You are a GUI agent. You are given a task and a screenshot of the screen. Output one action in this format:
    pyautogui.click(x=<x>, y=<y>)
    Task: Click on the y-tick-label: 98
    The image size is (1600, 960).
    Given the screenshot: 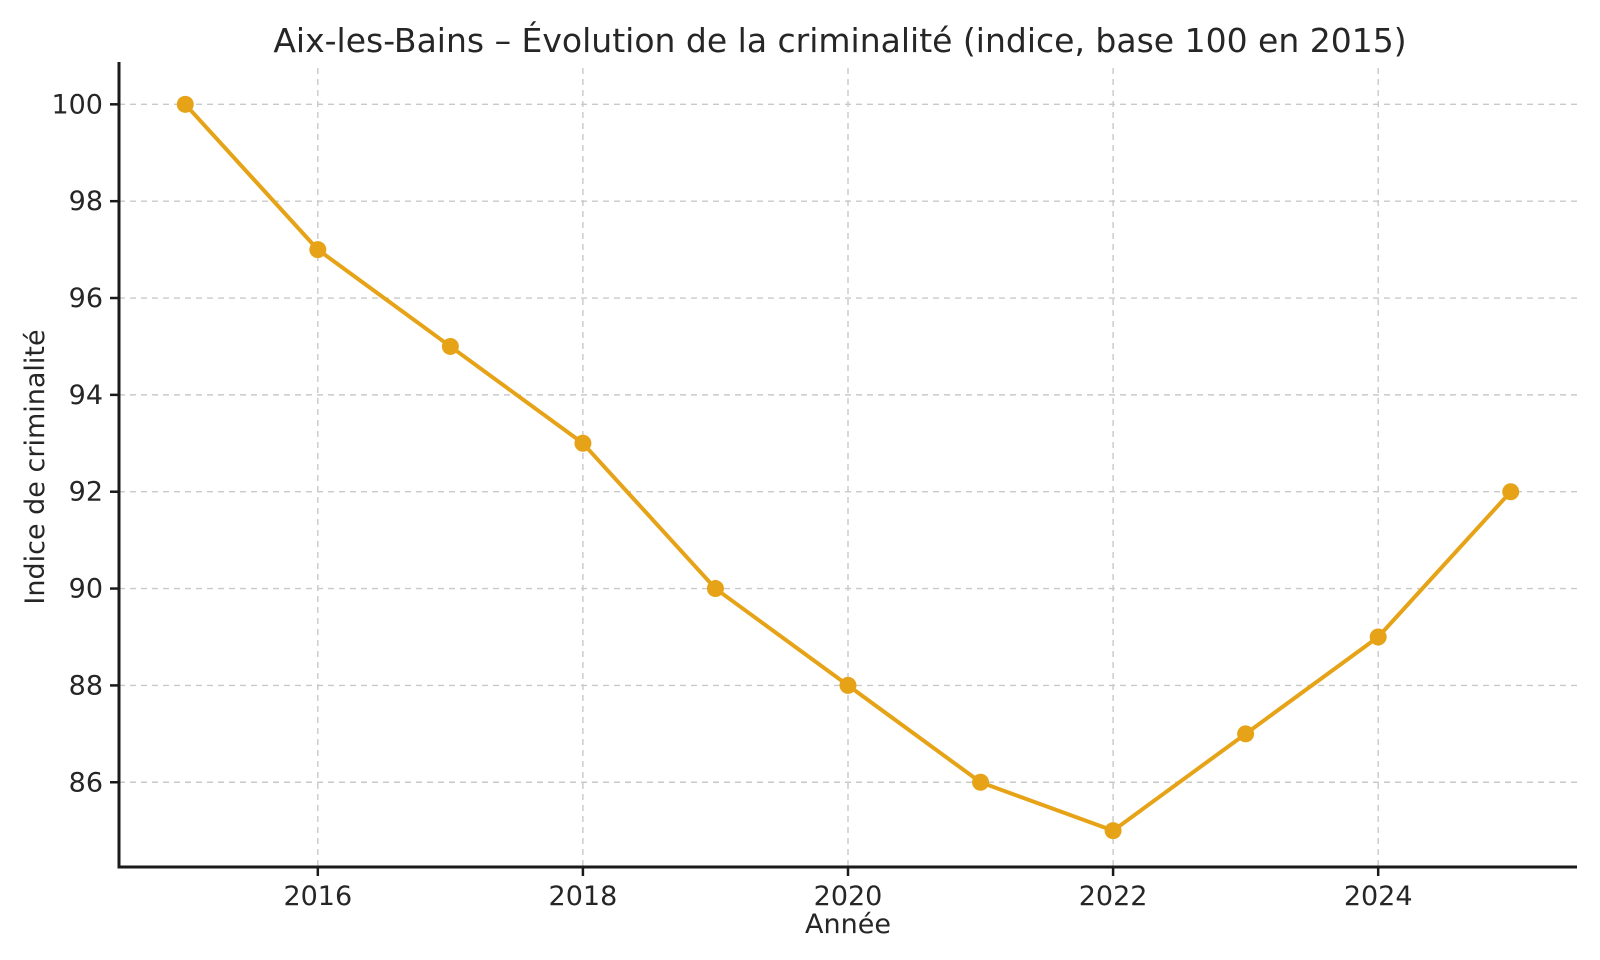 What is the action you would take?
    pyautogui.click(x=86, y=201)
    